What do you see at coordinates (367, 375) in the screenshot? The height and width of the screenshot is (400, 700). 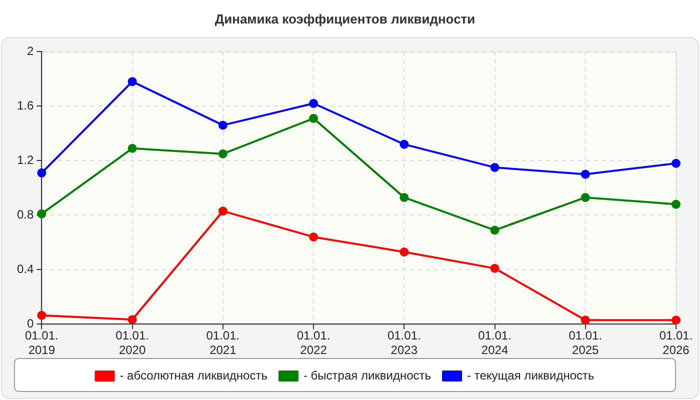 I see `legend-label: - быстрая ликвидность` at bounding box center [367, 375].